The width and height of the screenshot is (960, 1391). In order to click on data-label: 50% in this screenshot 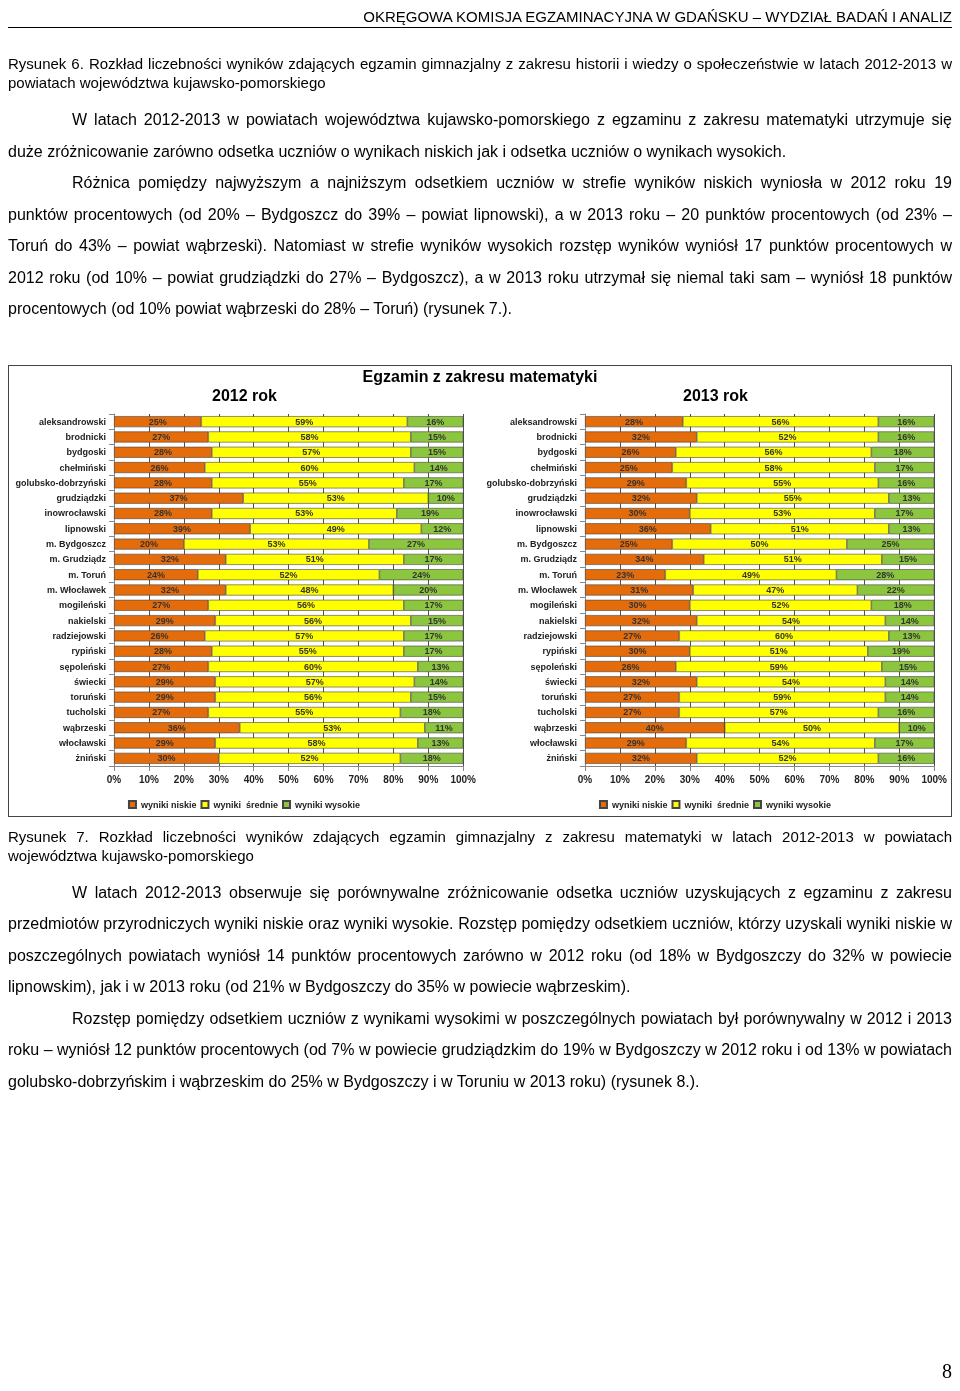, I will do `click(759, 543)`.